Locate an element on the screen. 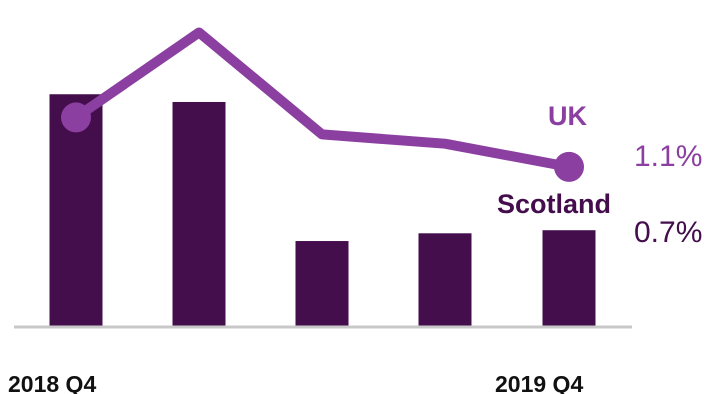 Image resolution: width=725 pixels, height=394 pixels. series-label-uk: UK is located at coordinates (567, 116).